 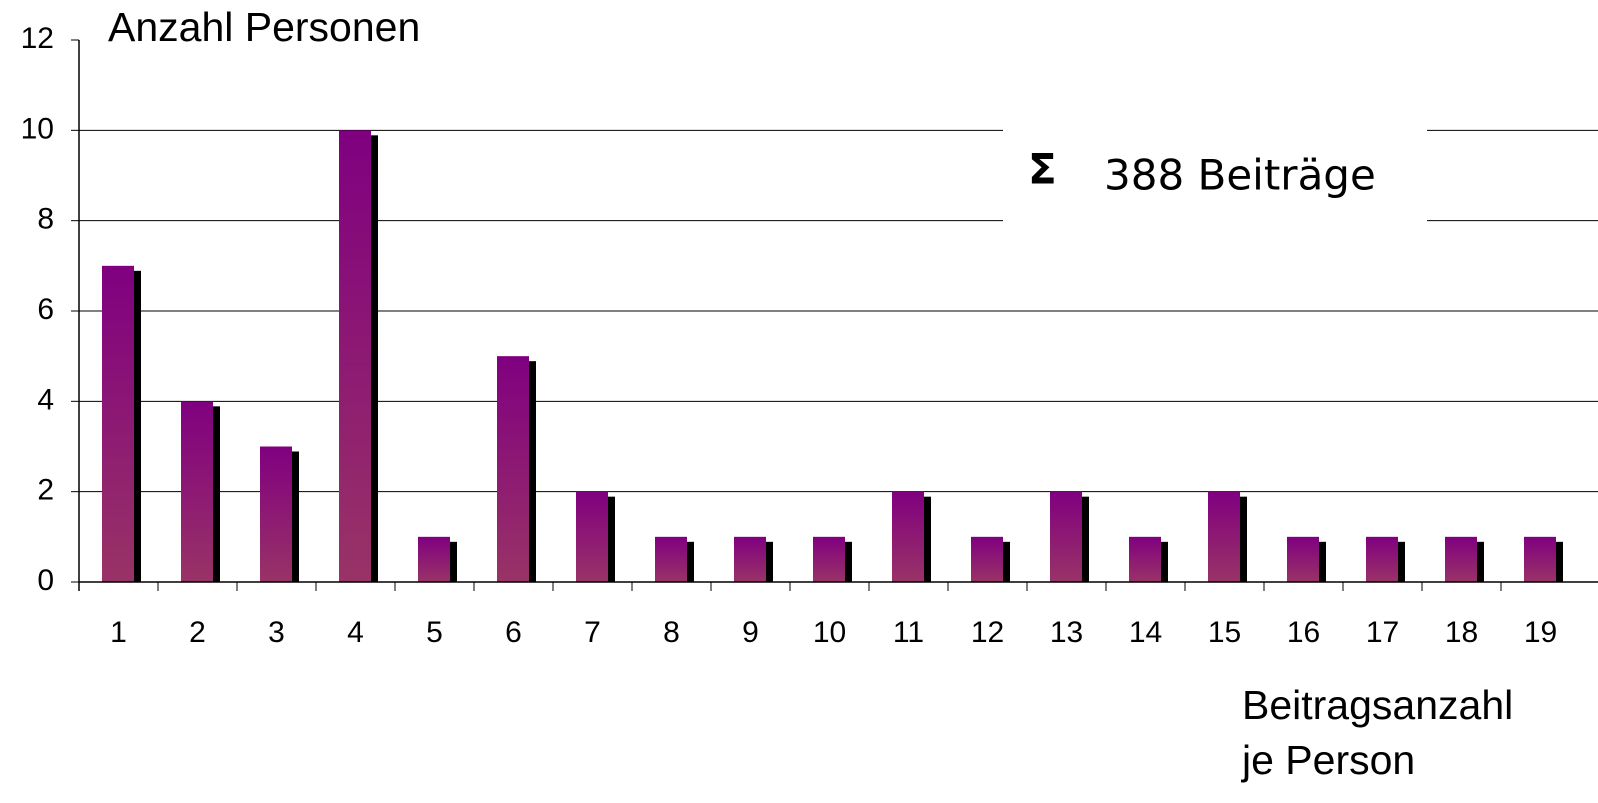 I want to click on x-tick-label: 10, so click(x=829, y=632).